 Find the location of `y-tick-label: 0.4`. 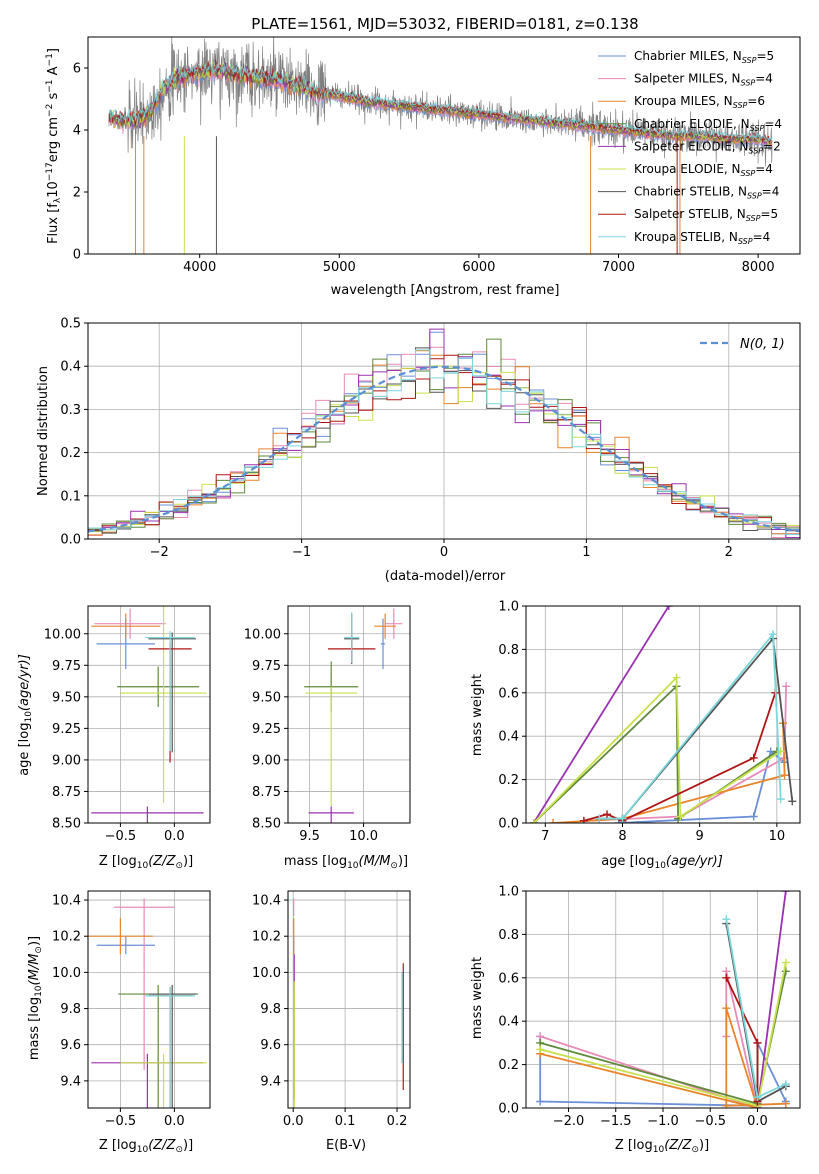

y-tick-label: 0.4 is located at coordinates (70, 367).